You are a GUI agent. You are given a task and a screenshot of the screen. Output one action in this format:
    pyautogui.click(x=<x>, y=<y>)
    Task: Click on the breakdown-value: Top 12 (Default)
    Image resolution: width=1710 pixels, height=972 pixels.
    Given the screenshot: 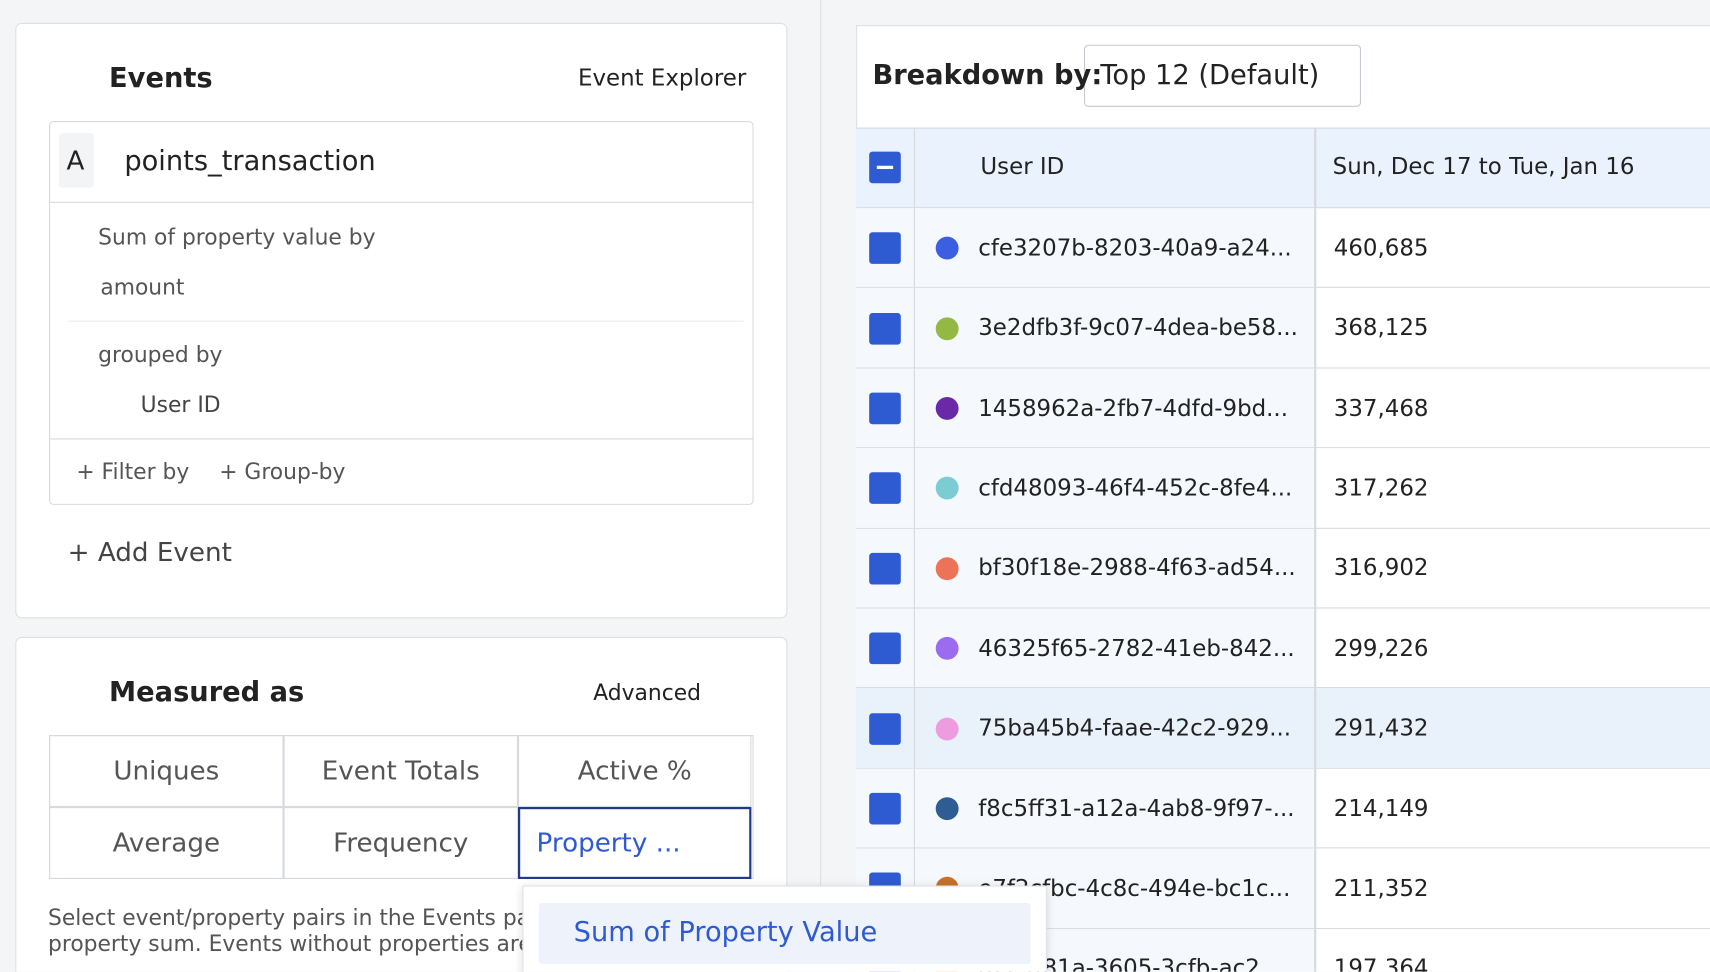 What is the action you would take?
    pyautogui.click(x=1210, y=74)
    